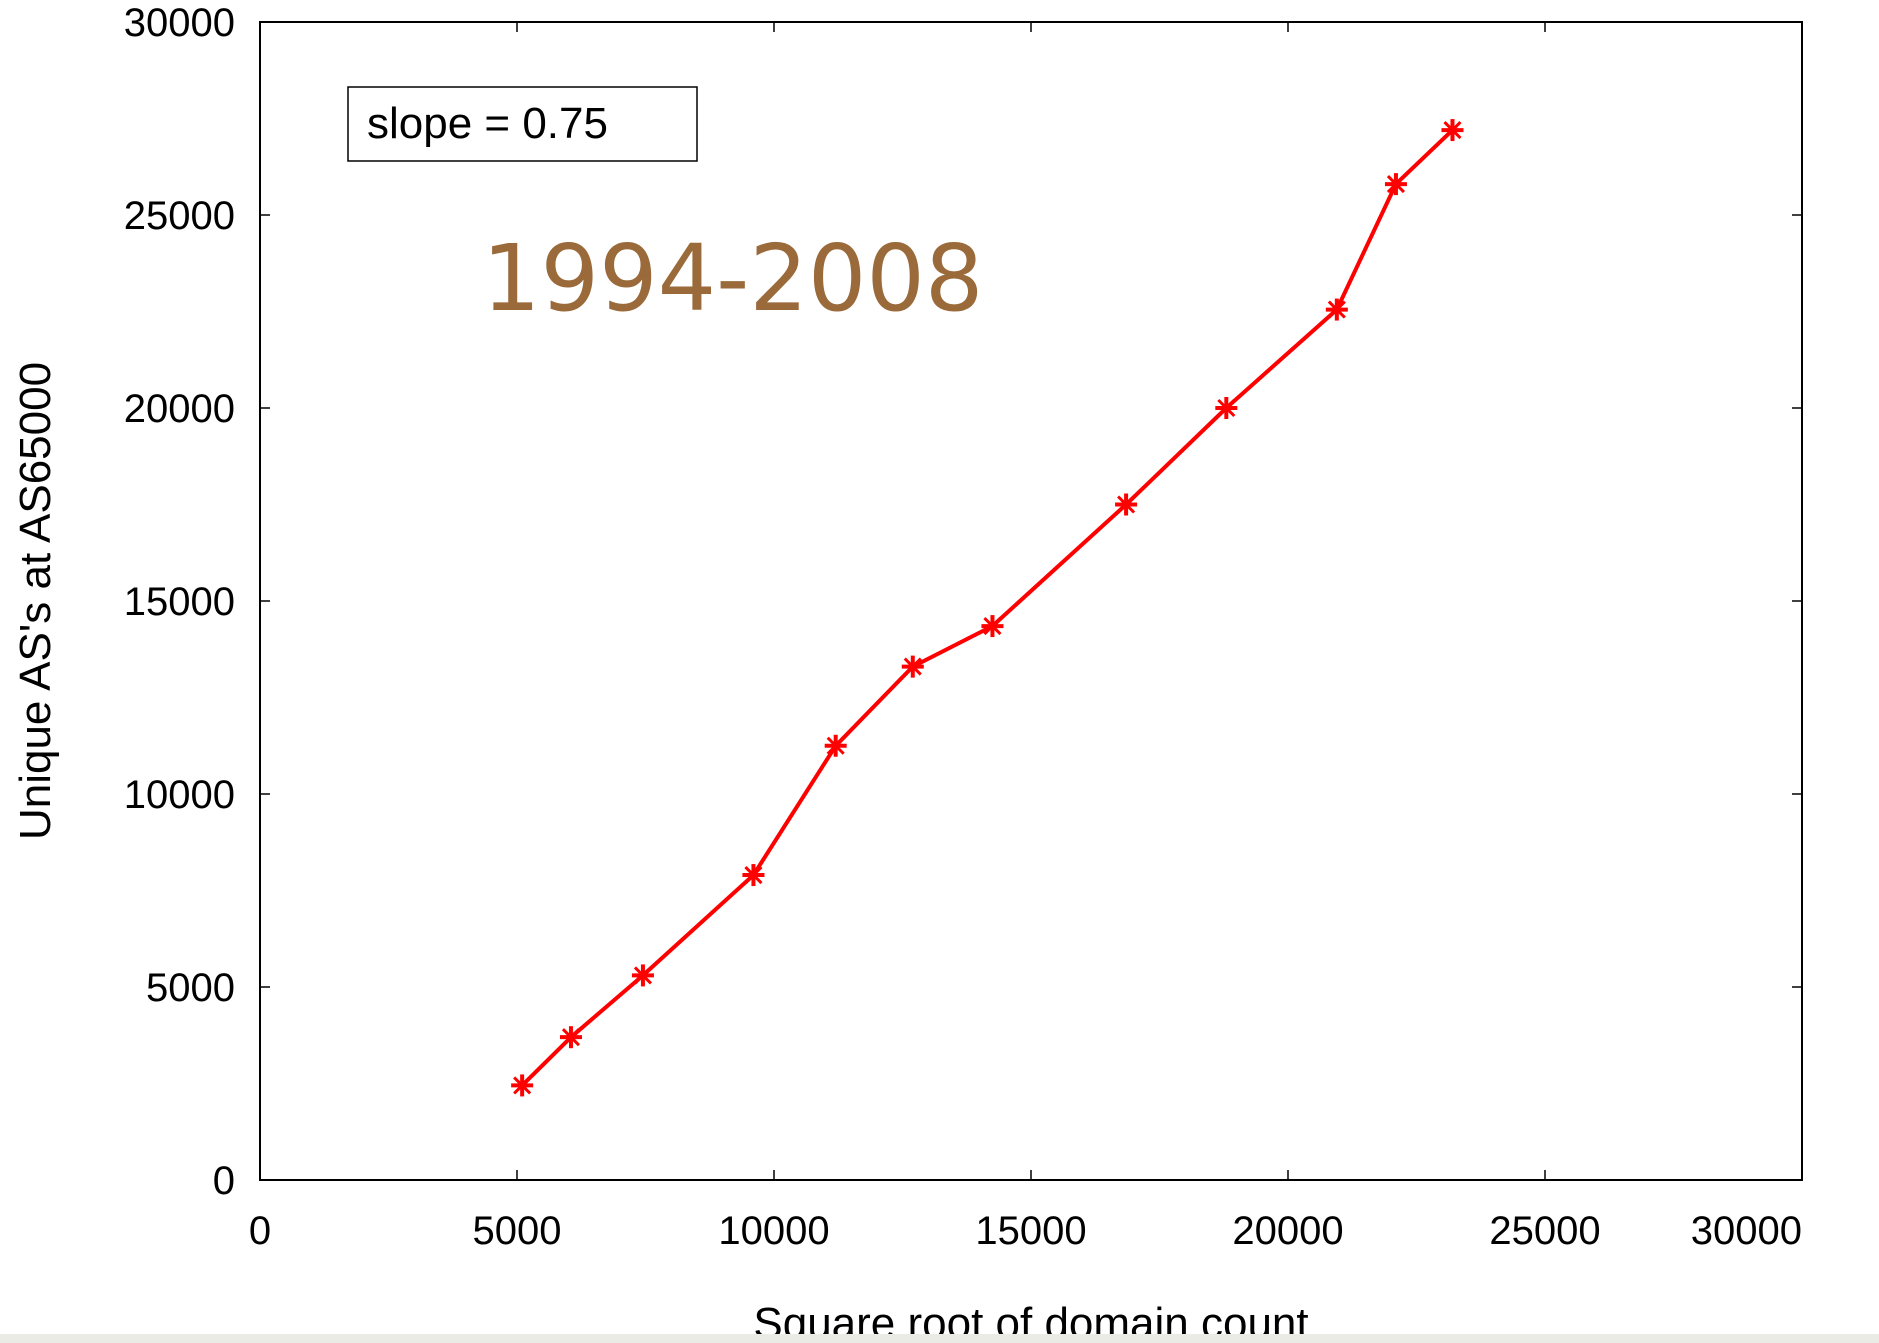 This screenshot has width=1879, height=1343. Describe the element at coordinates (179, 409) in the screenshot. I see `y-tick-label: 20000` at that location.